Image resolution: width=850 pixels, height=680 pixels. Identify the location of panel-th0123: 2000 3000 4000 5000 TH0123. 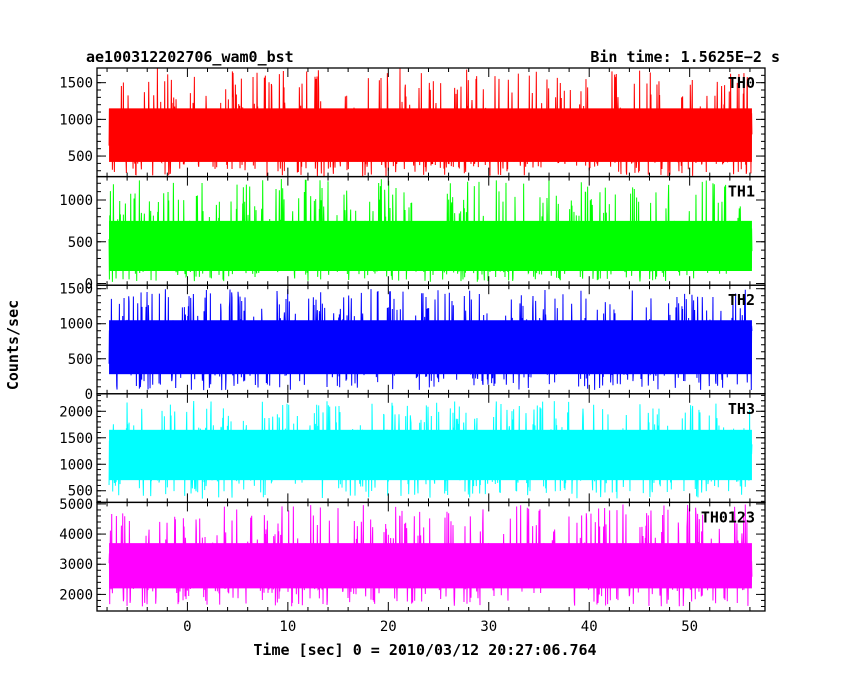
(412, 554).